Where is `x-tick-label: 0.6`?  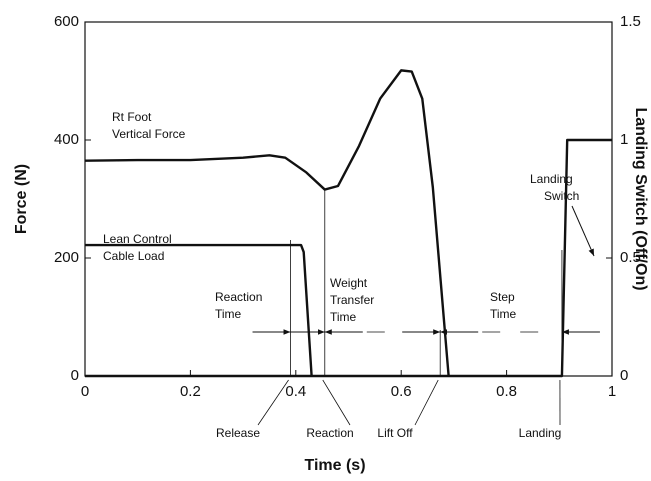
x-tick-label: 0.6 is located at coordinates (401, 391).